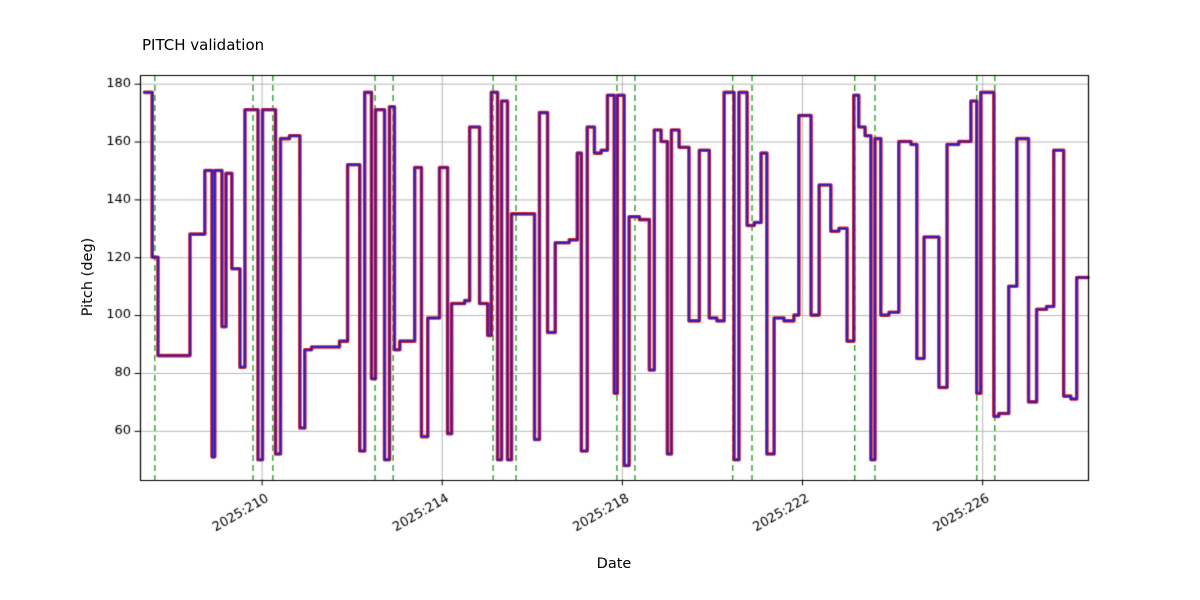 The image size is (1200, 600). I want to click on chart-title: PITCH validation, so click(203, 45).